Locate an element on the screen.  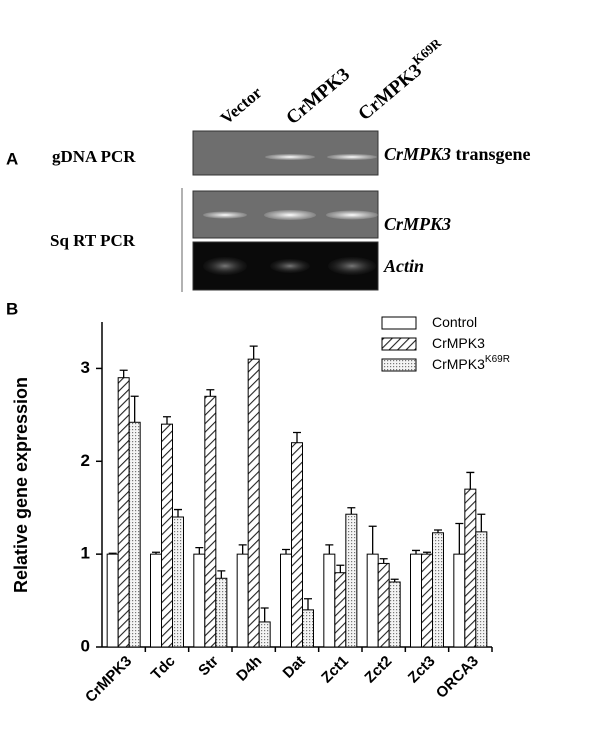
x-tick-label: ORCA3 is located at coordinates (457, 677).